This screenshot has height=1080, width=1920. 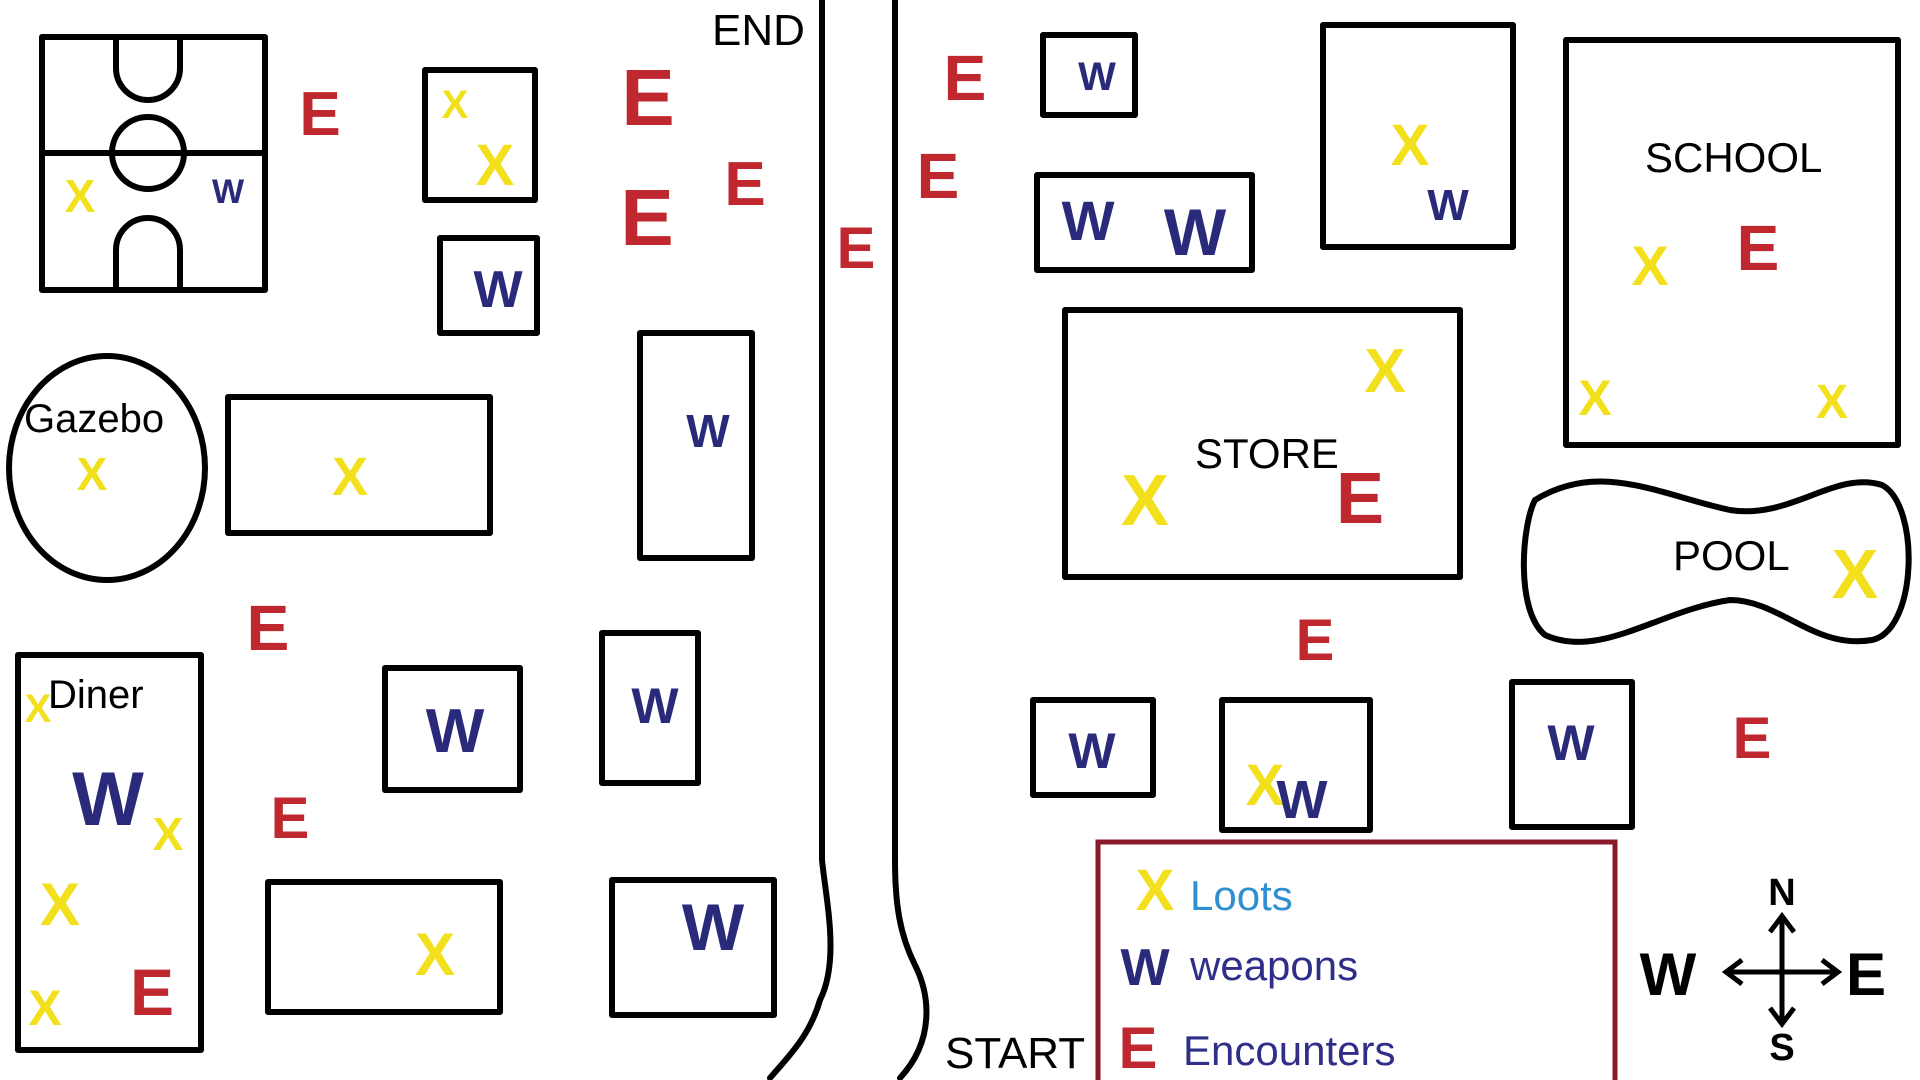 What do you see at coordinates (1732, 242) in the screenshot?
I see `school-building` at bounding box center [1732, 242].